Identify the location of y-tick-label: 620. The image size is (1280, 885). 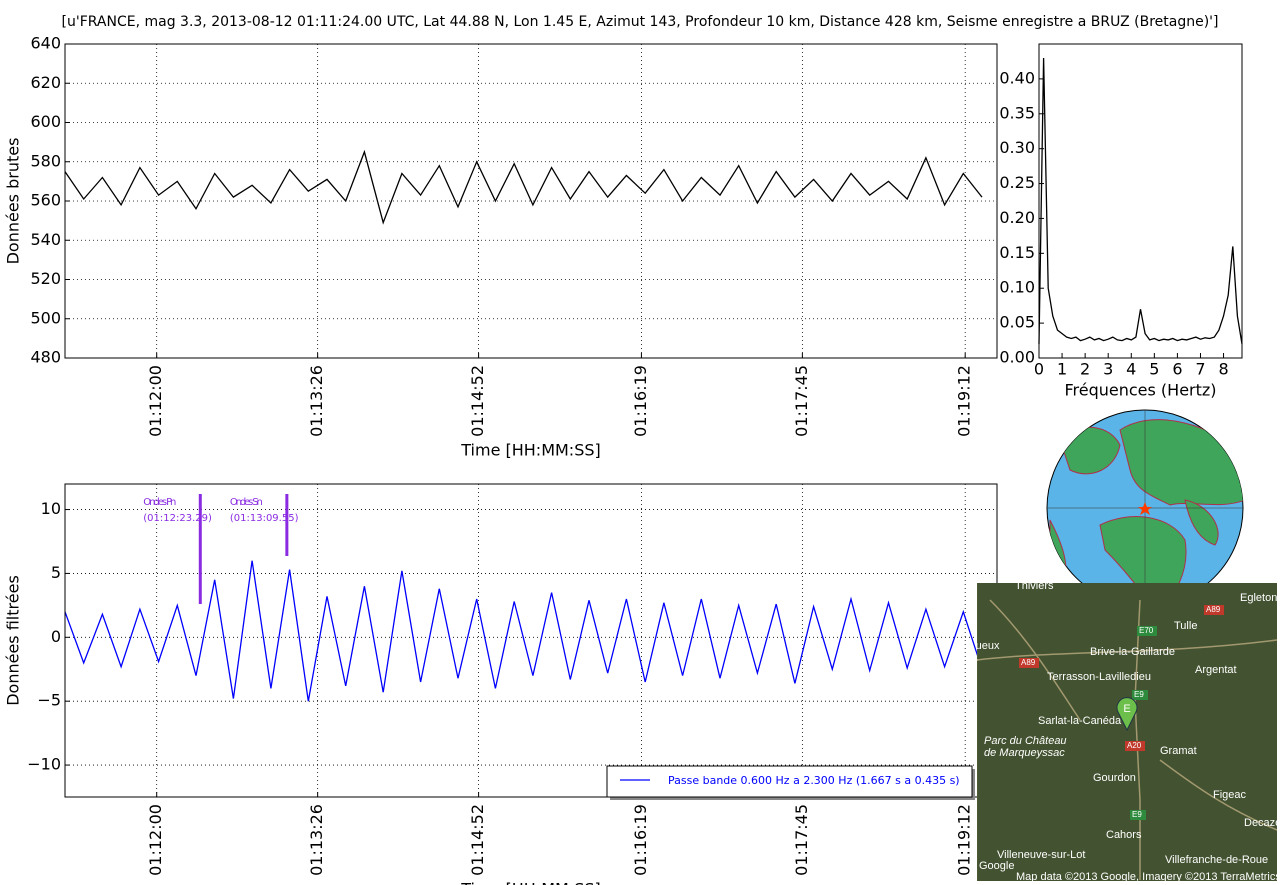
(45, 82).